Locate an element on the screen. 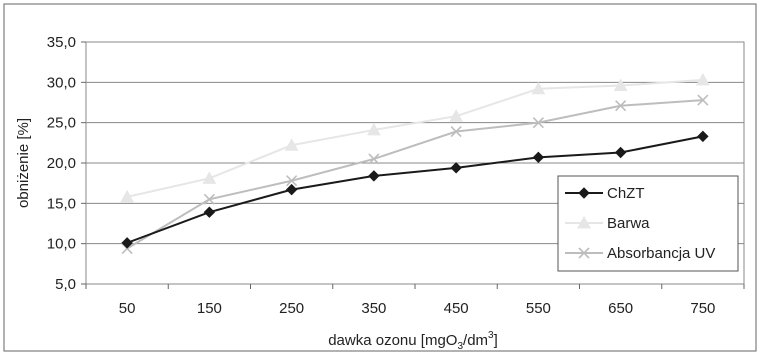 The height and width of the screenshot is (360, 761). x-tick-label: 450 is located at coordinates (456, 308).